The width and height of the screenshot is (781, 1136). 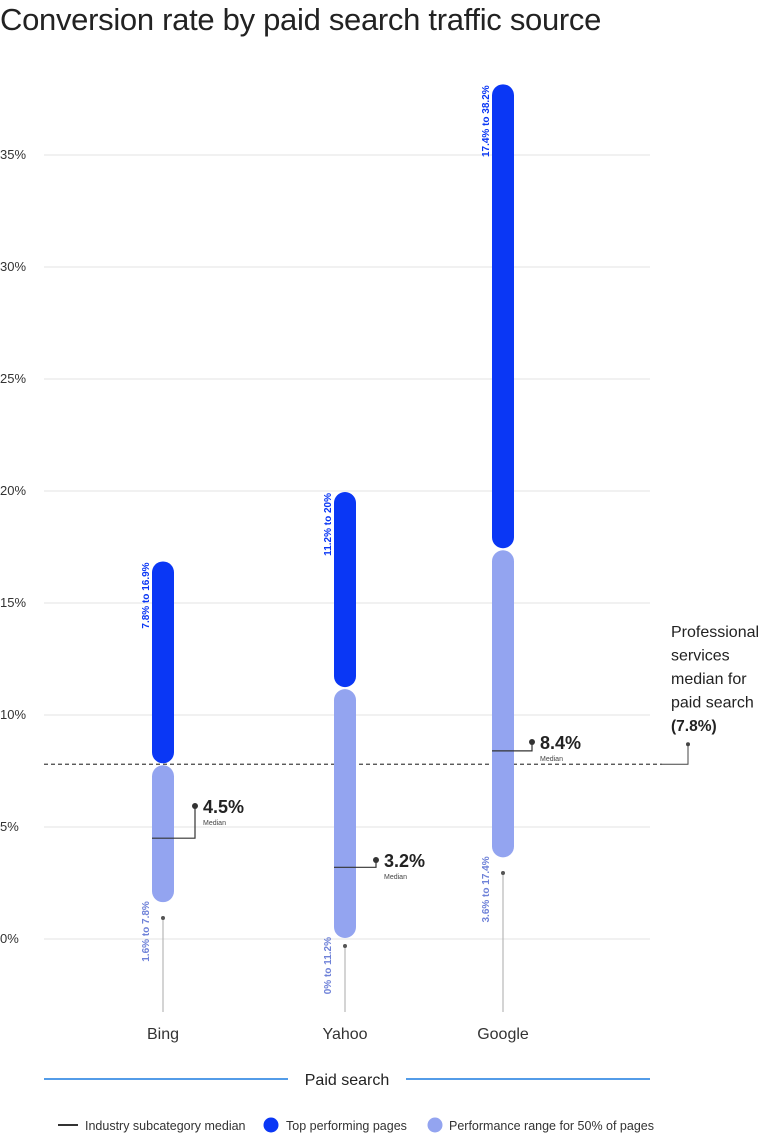 What do you see at coordinates (163, 1034) in the screenshot?
I see `category-label: Bing` at bounding box center [163, 1034].